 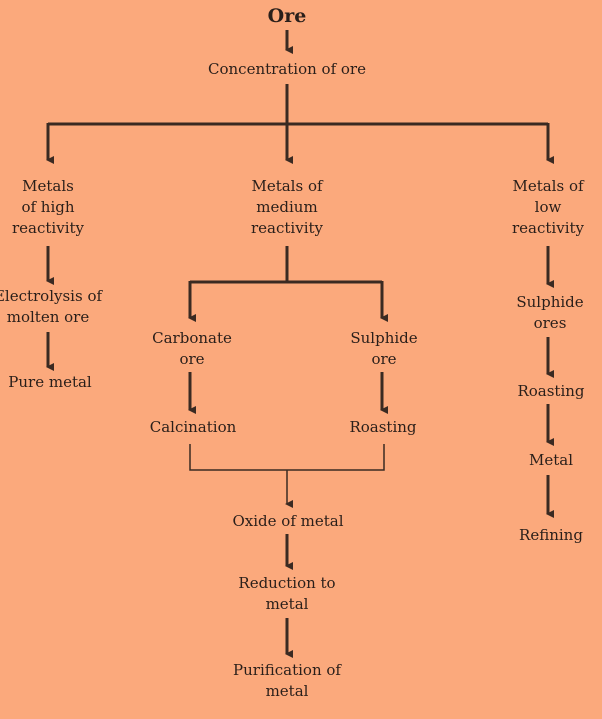 I want to click on node-pure-metal: Pure metal, so click(x=50, y=382).